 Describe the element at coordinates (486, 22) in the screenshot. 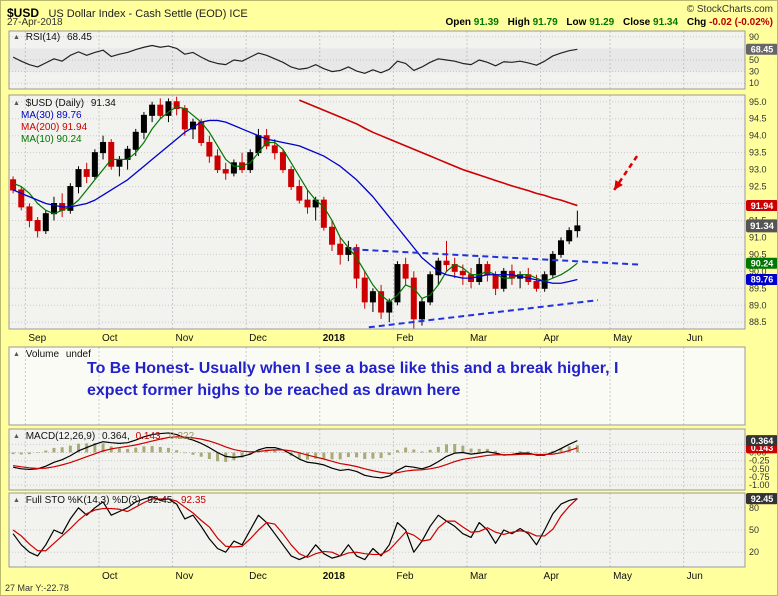

I see `open-value: 91.39` at that location.